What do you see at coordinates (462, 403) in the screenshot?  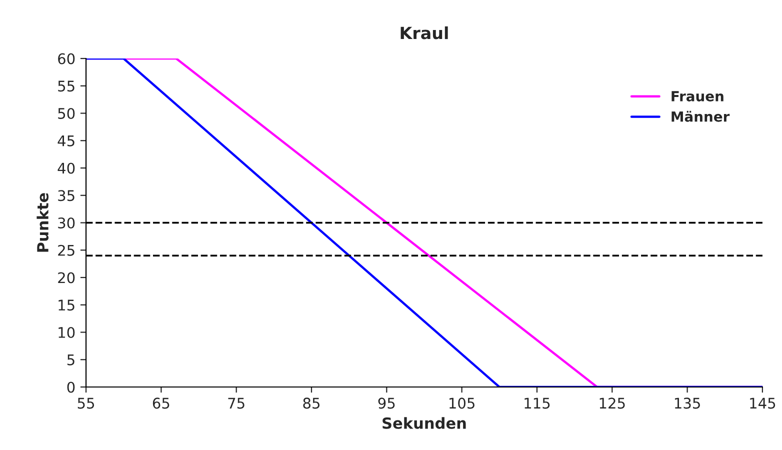 I see `x-tick-label: 105` at bounding box center [462, 403].